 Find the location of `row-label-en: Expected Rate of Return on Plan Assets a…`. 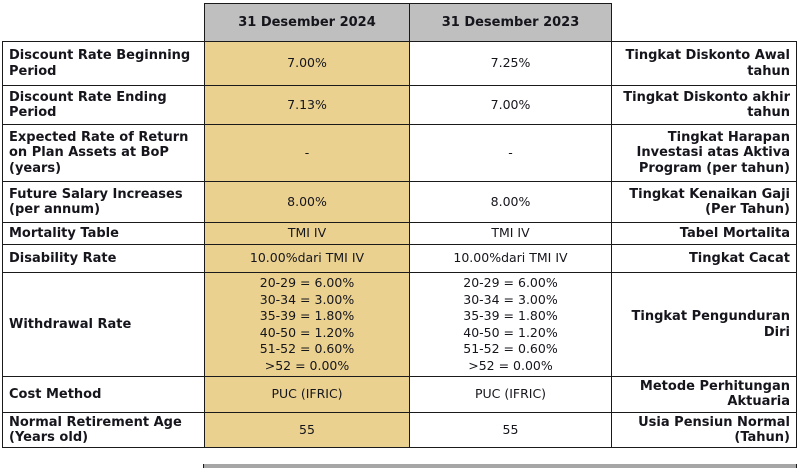

row-label-en: Expected Rate of Return on Plan Assets a… is located at coordinates (103, 153).